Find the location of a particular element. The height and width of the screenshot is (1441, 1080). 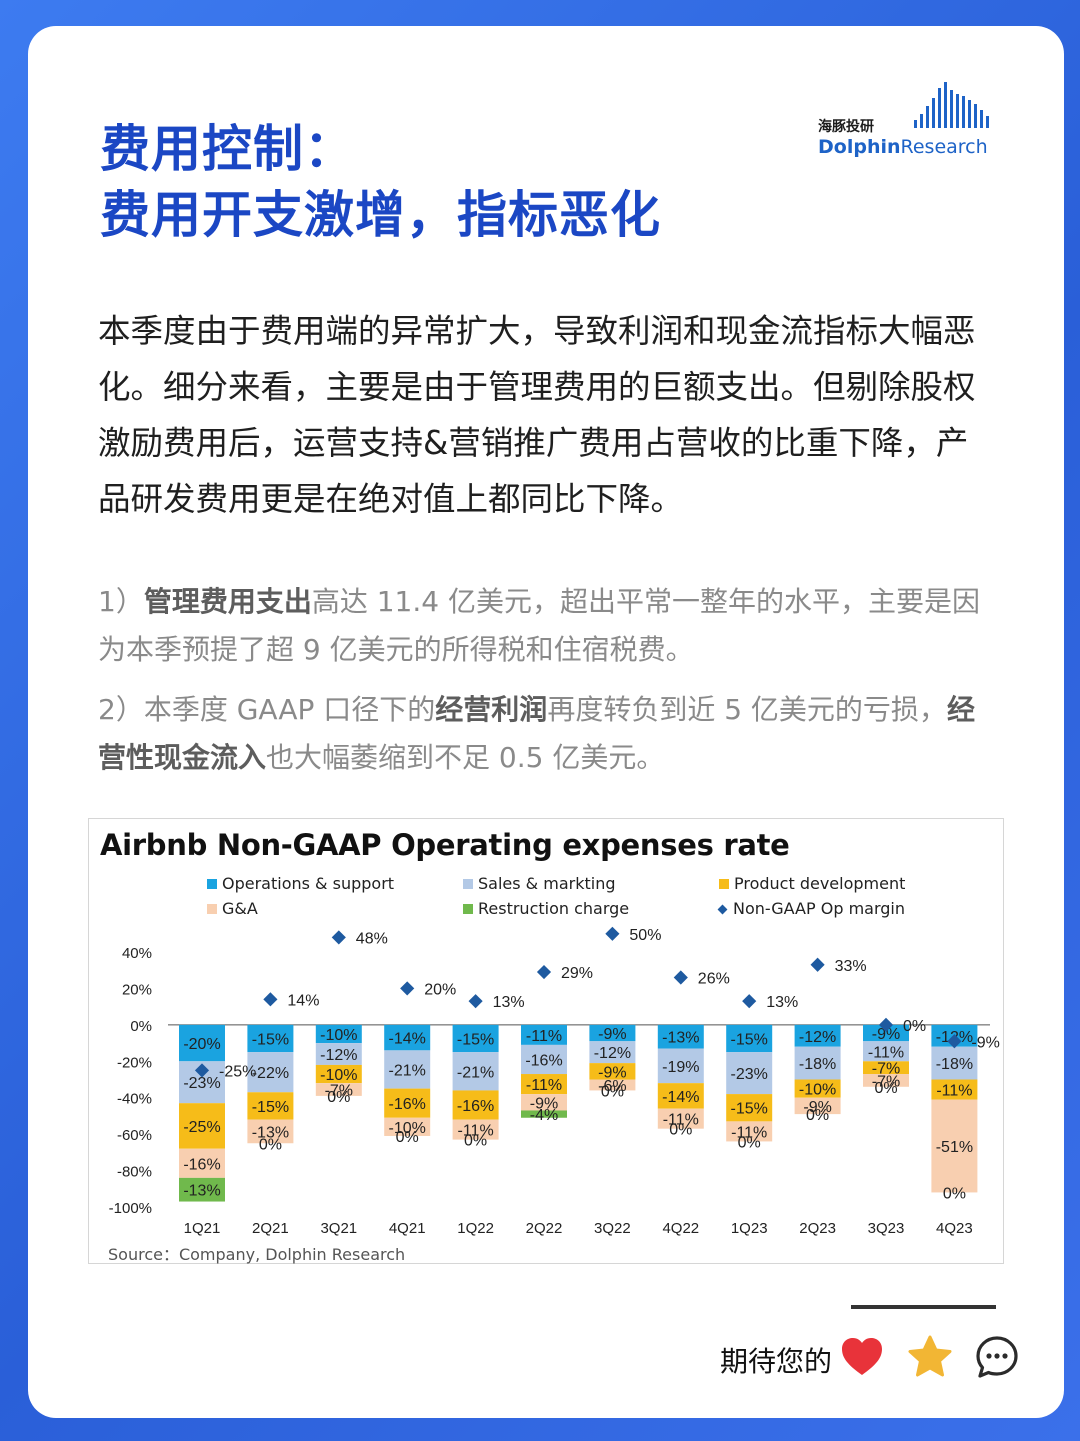

legend-operations-support: Operations & support is located at coordinates (300, 883).